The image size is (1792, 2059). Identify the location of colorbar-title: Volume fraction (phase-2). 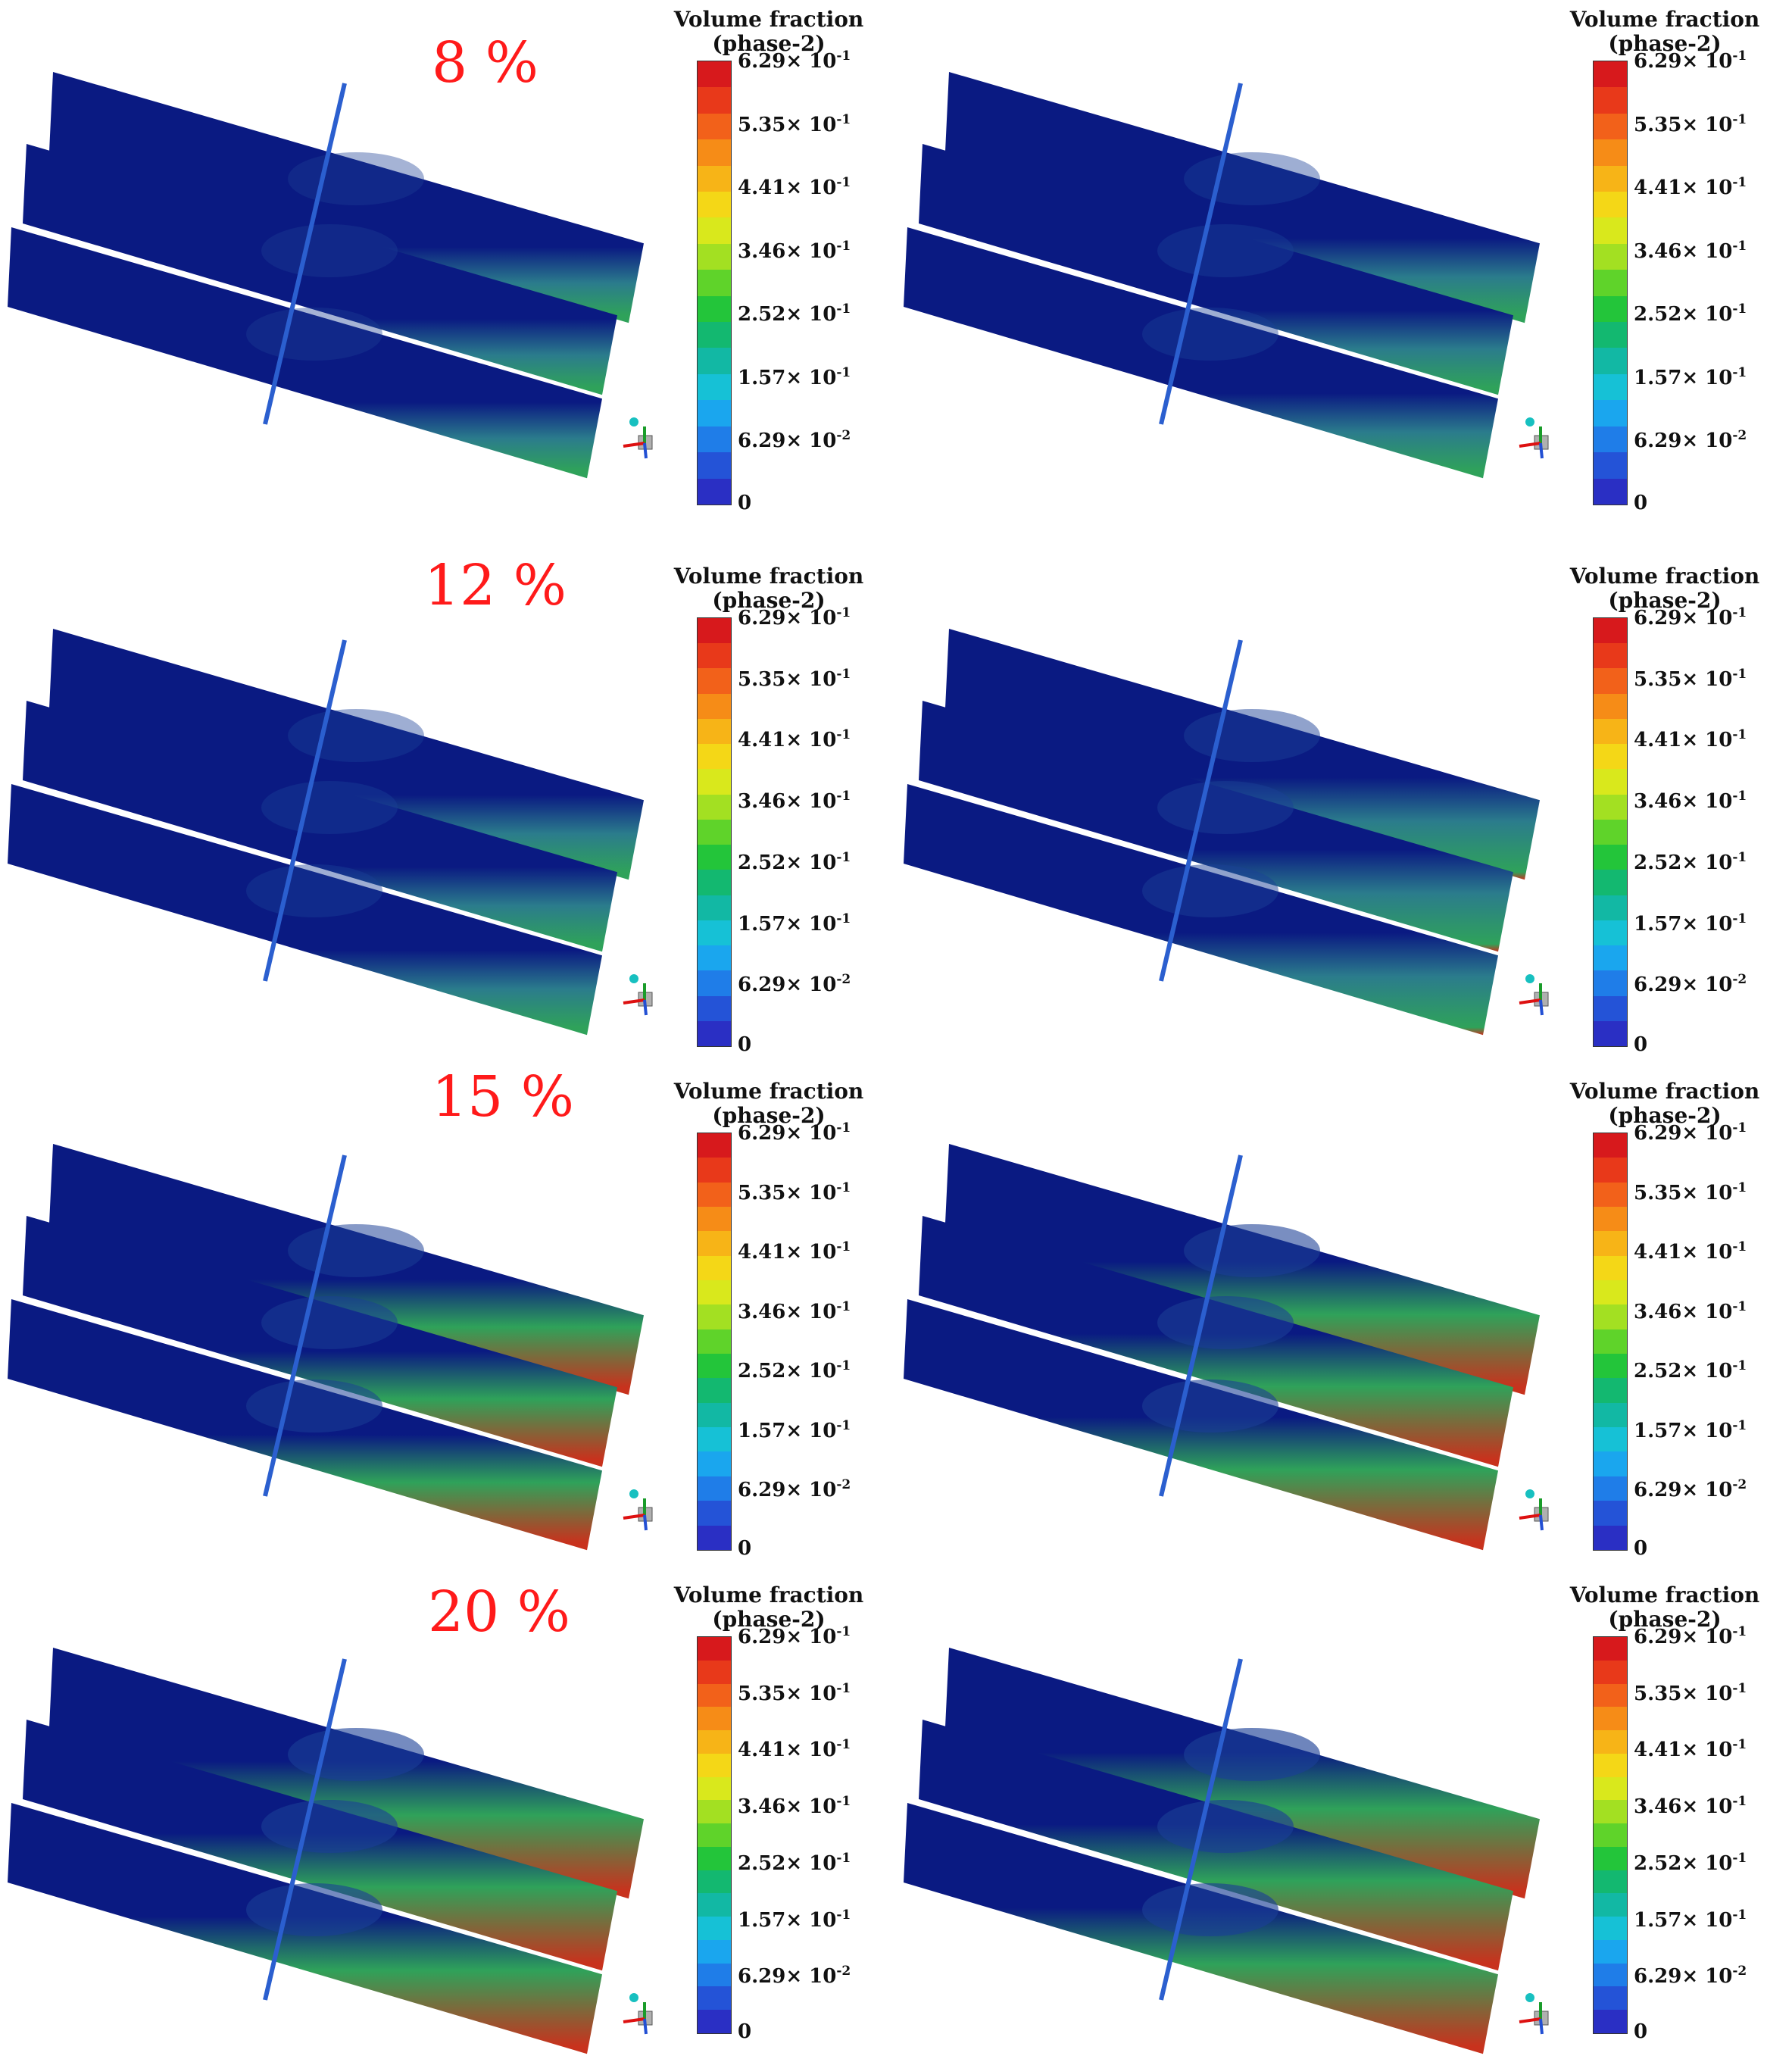
(1664, 1607).